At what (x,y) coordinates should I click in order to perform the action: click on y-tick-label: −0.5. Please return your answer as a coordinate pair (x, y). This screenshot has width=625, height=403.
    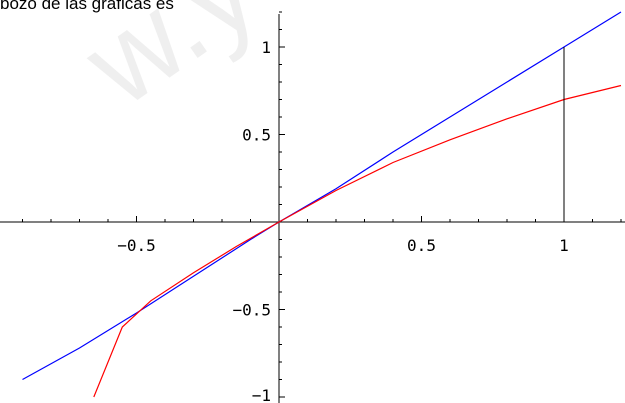
    Looking at the image, I should click on (251, 310).